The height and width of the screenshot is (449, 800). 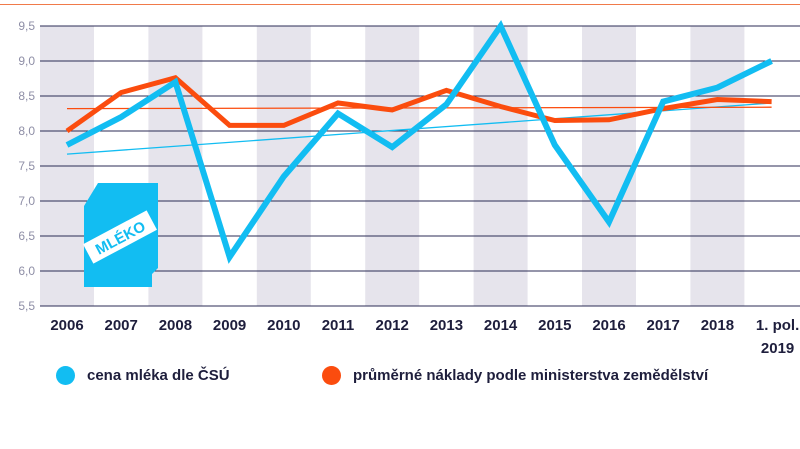 What do you see at coordinates (338, 325) in the screenshot?
I see `x-tick-label: 2011` at bounding box center [338, 325].